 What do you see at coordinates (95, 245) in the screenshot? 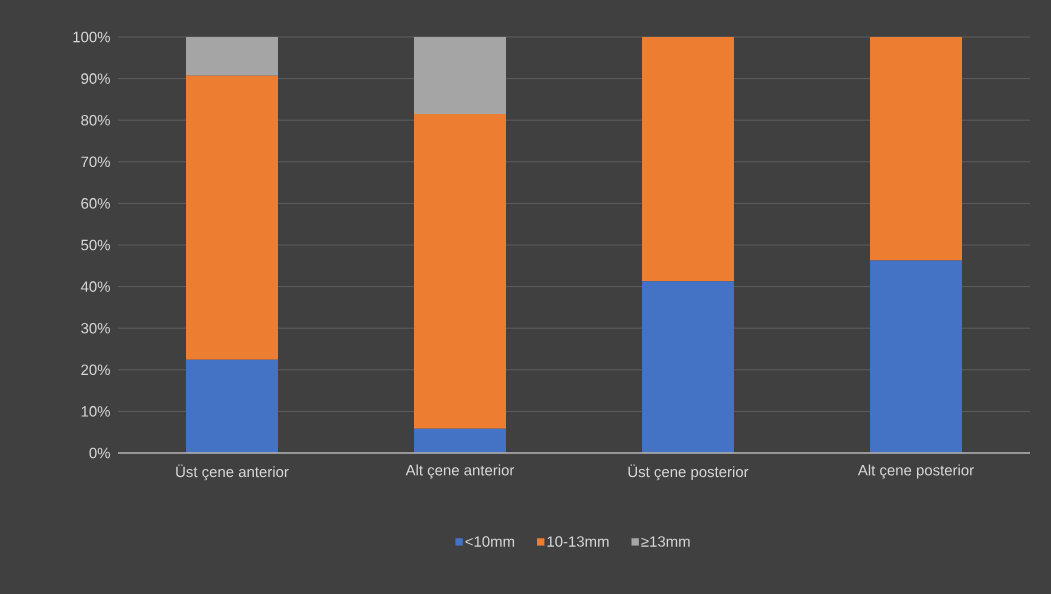
I see `y-tick-label: 50%` at bounding box center [95, 245].